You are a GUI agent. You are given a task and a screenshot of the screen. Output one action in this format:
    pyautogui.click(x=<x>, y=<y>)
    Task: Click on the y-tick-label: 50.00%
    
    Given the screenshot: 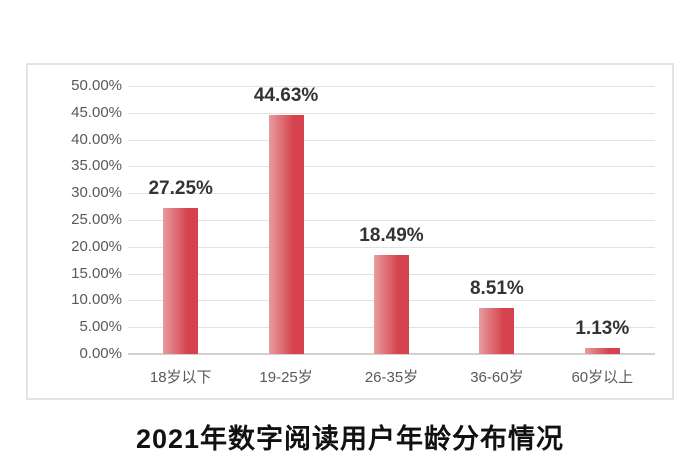 What is the action you would take?
    pyautogui.click(x=96, y=85)
    